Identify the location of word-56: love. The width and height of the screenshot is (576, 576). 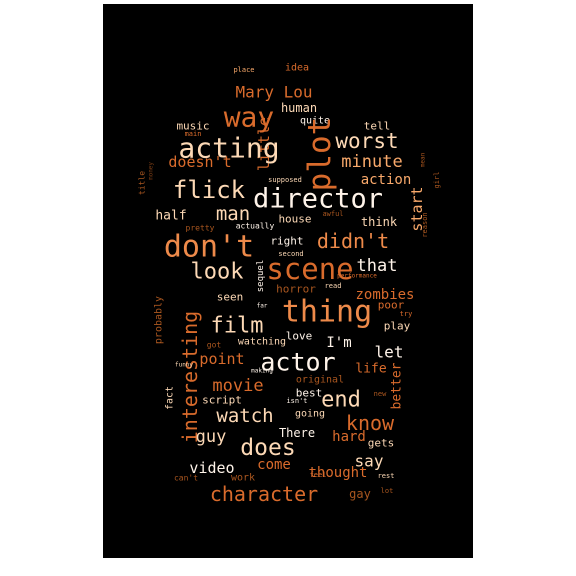
(299, 336).